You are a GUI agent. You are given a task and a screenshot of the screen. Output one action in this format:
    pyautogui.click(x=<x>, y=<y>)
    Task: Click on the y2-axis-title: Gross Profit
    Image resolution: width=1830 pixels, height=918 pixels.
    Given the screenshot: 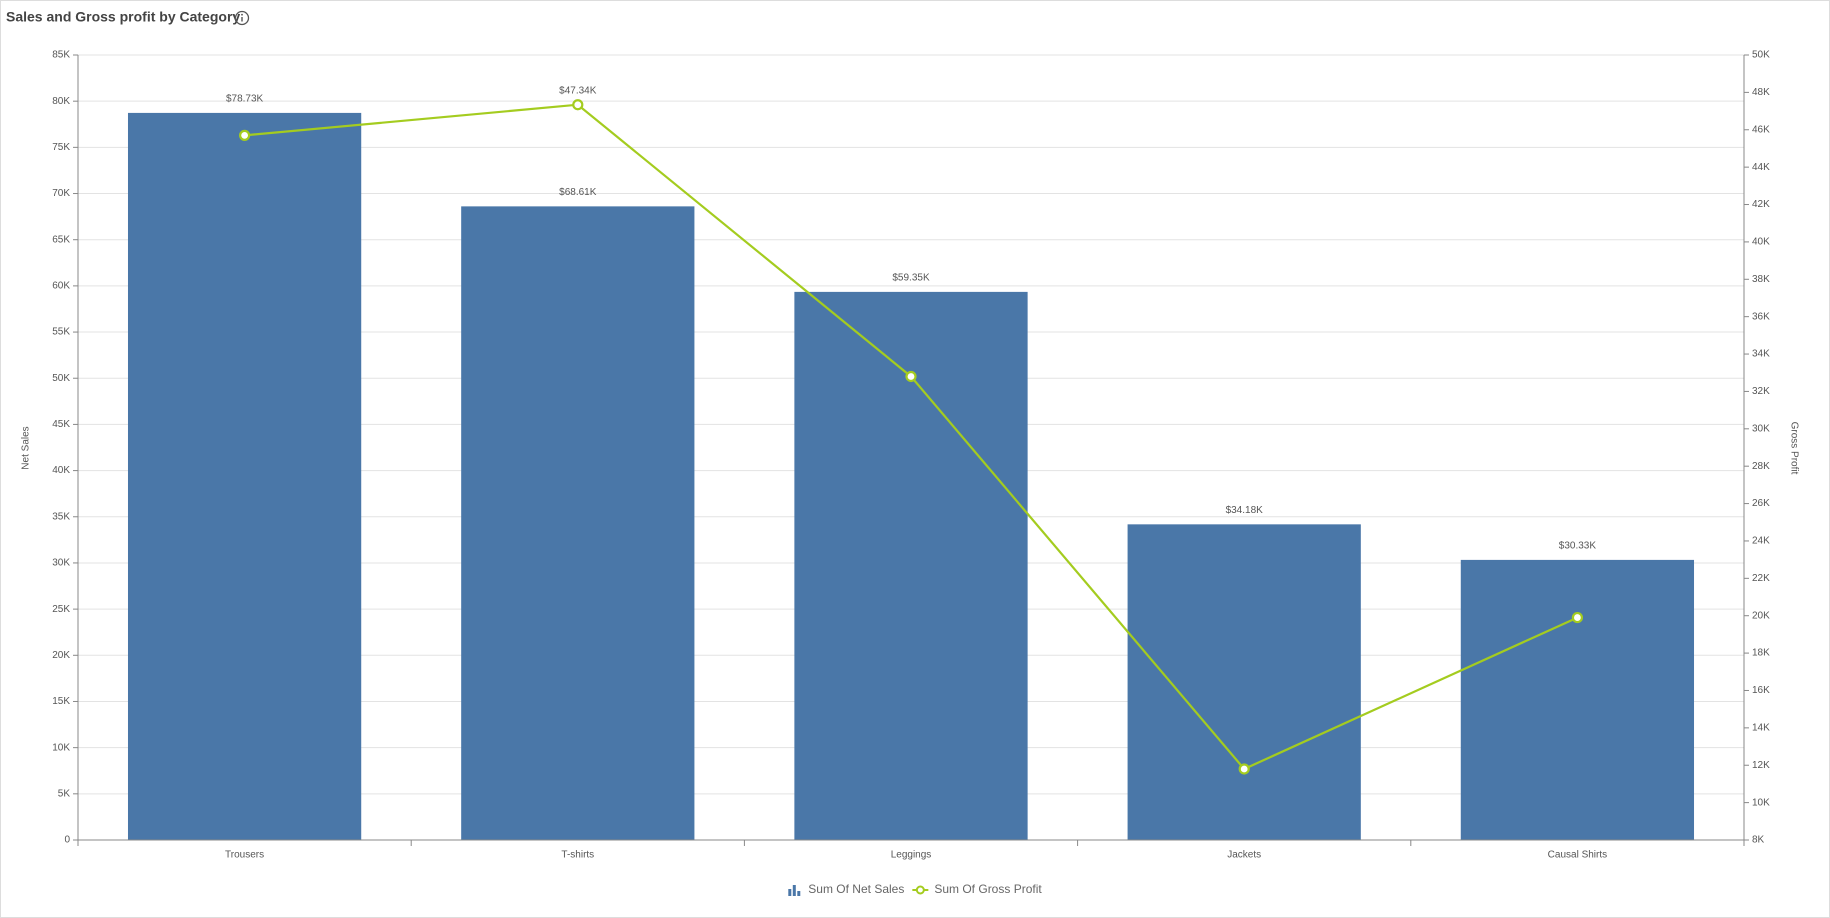 What is the action you would take?
    pyautogui.click(x=1793, y=448)
    